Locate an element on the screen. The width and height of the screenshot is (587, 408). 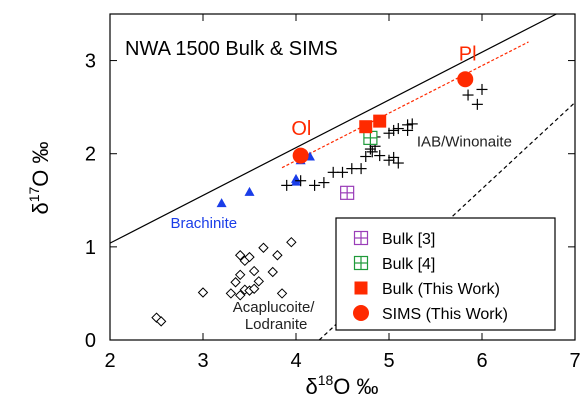
y-tick-label: 0 is located at coordinates (90, 341).